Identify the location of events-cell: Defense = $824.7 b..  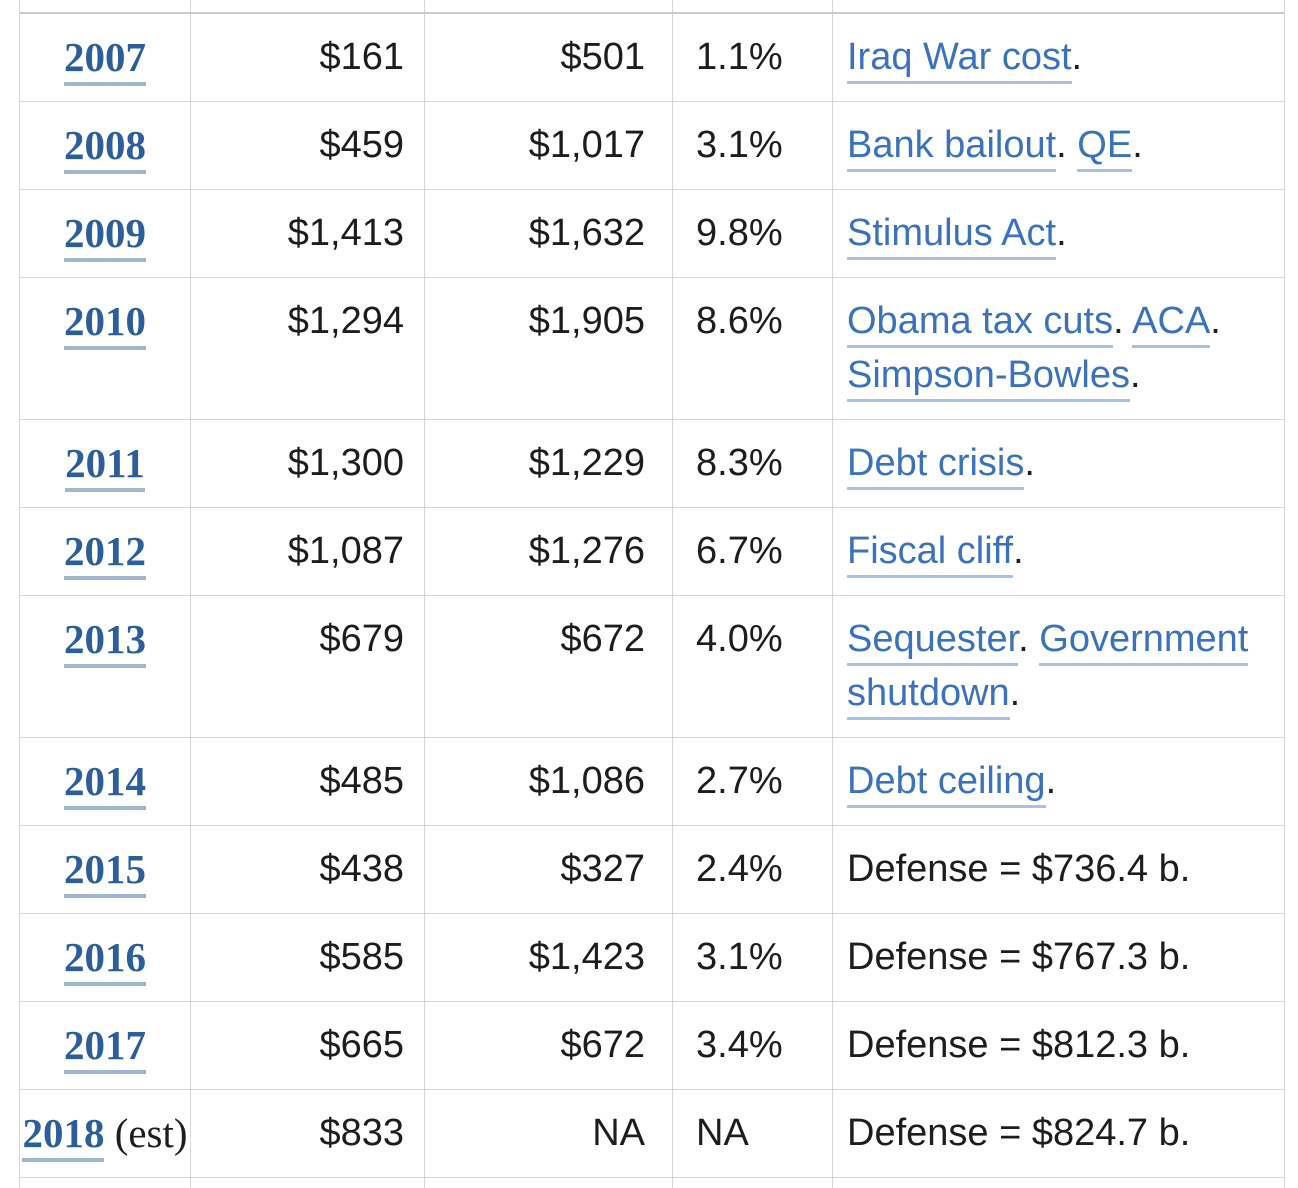
(1058, 1133).